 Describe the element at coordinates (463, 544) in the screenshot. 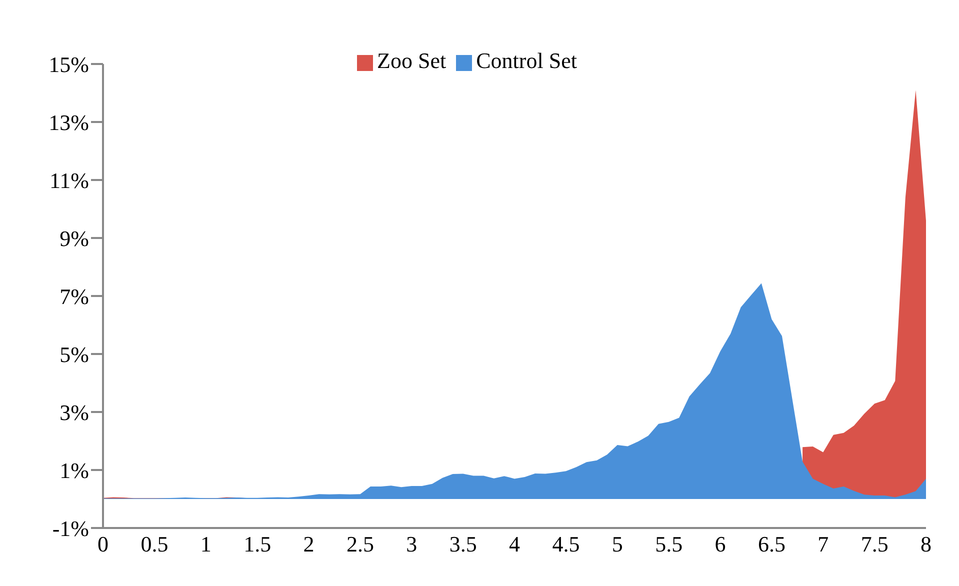

I see `x-tick-label: 3.5` at that location.